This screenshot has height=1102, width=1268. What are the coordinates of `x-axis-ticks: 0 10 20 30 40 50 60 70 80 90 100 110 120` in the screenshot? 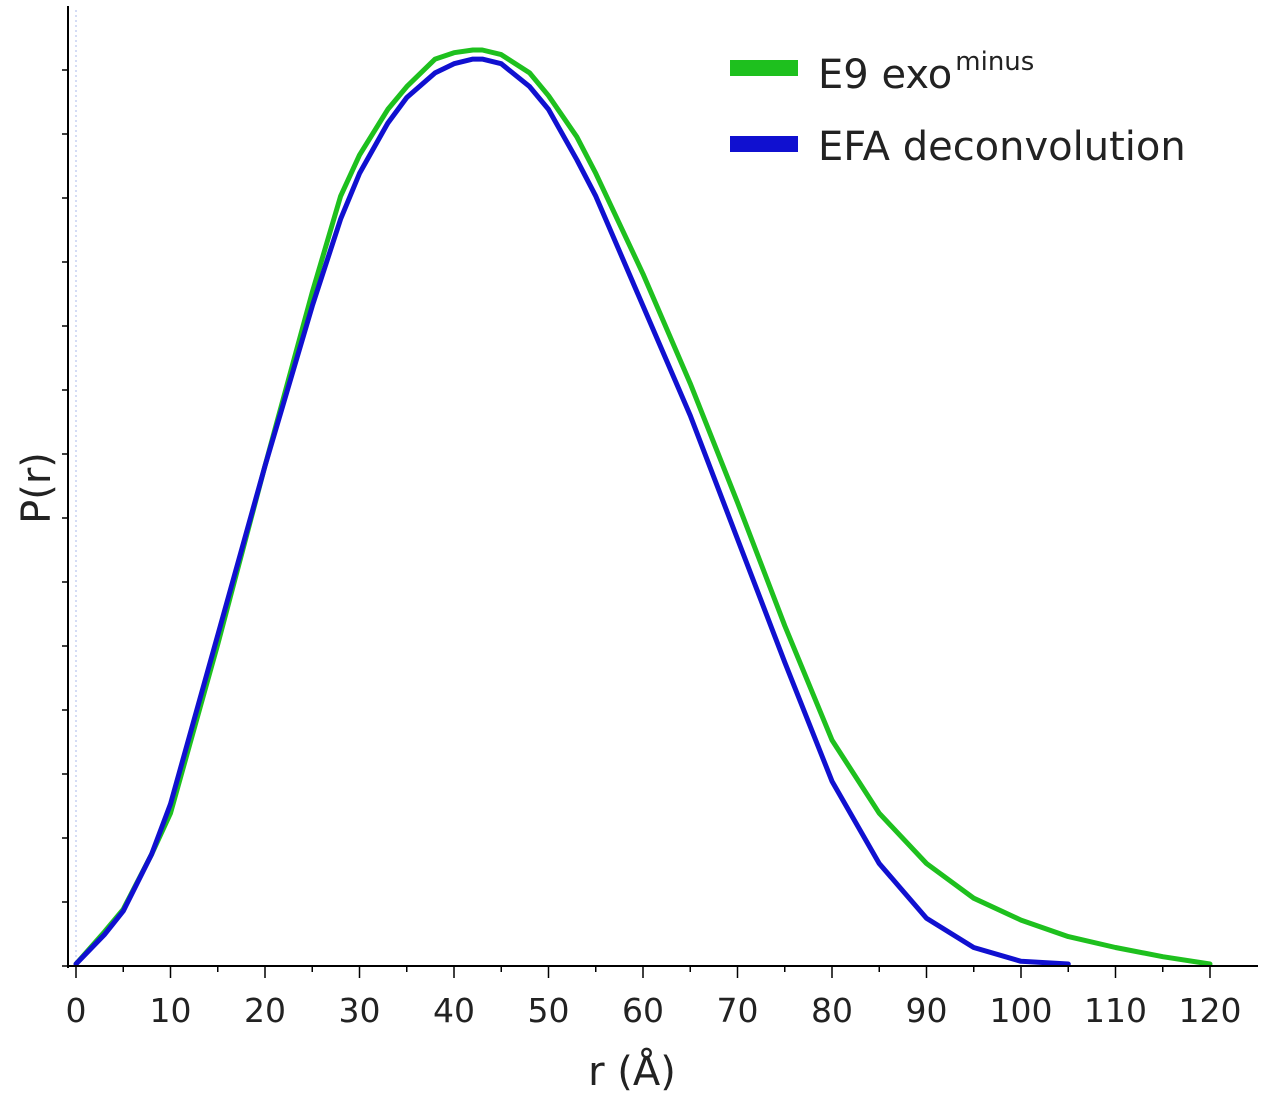 It's located at (654, 998).